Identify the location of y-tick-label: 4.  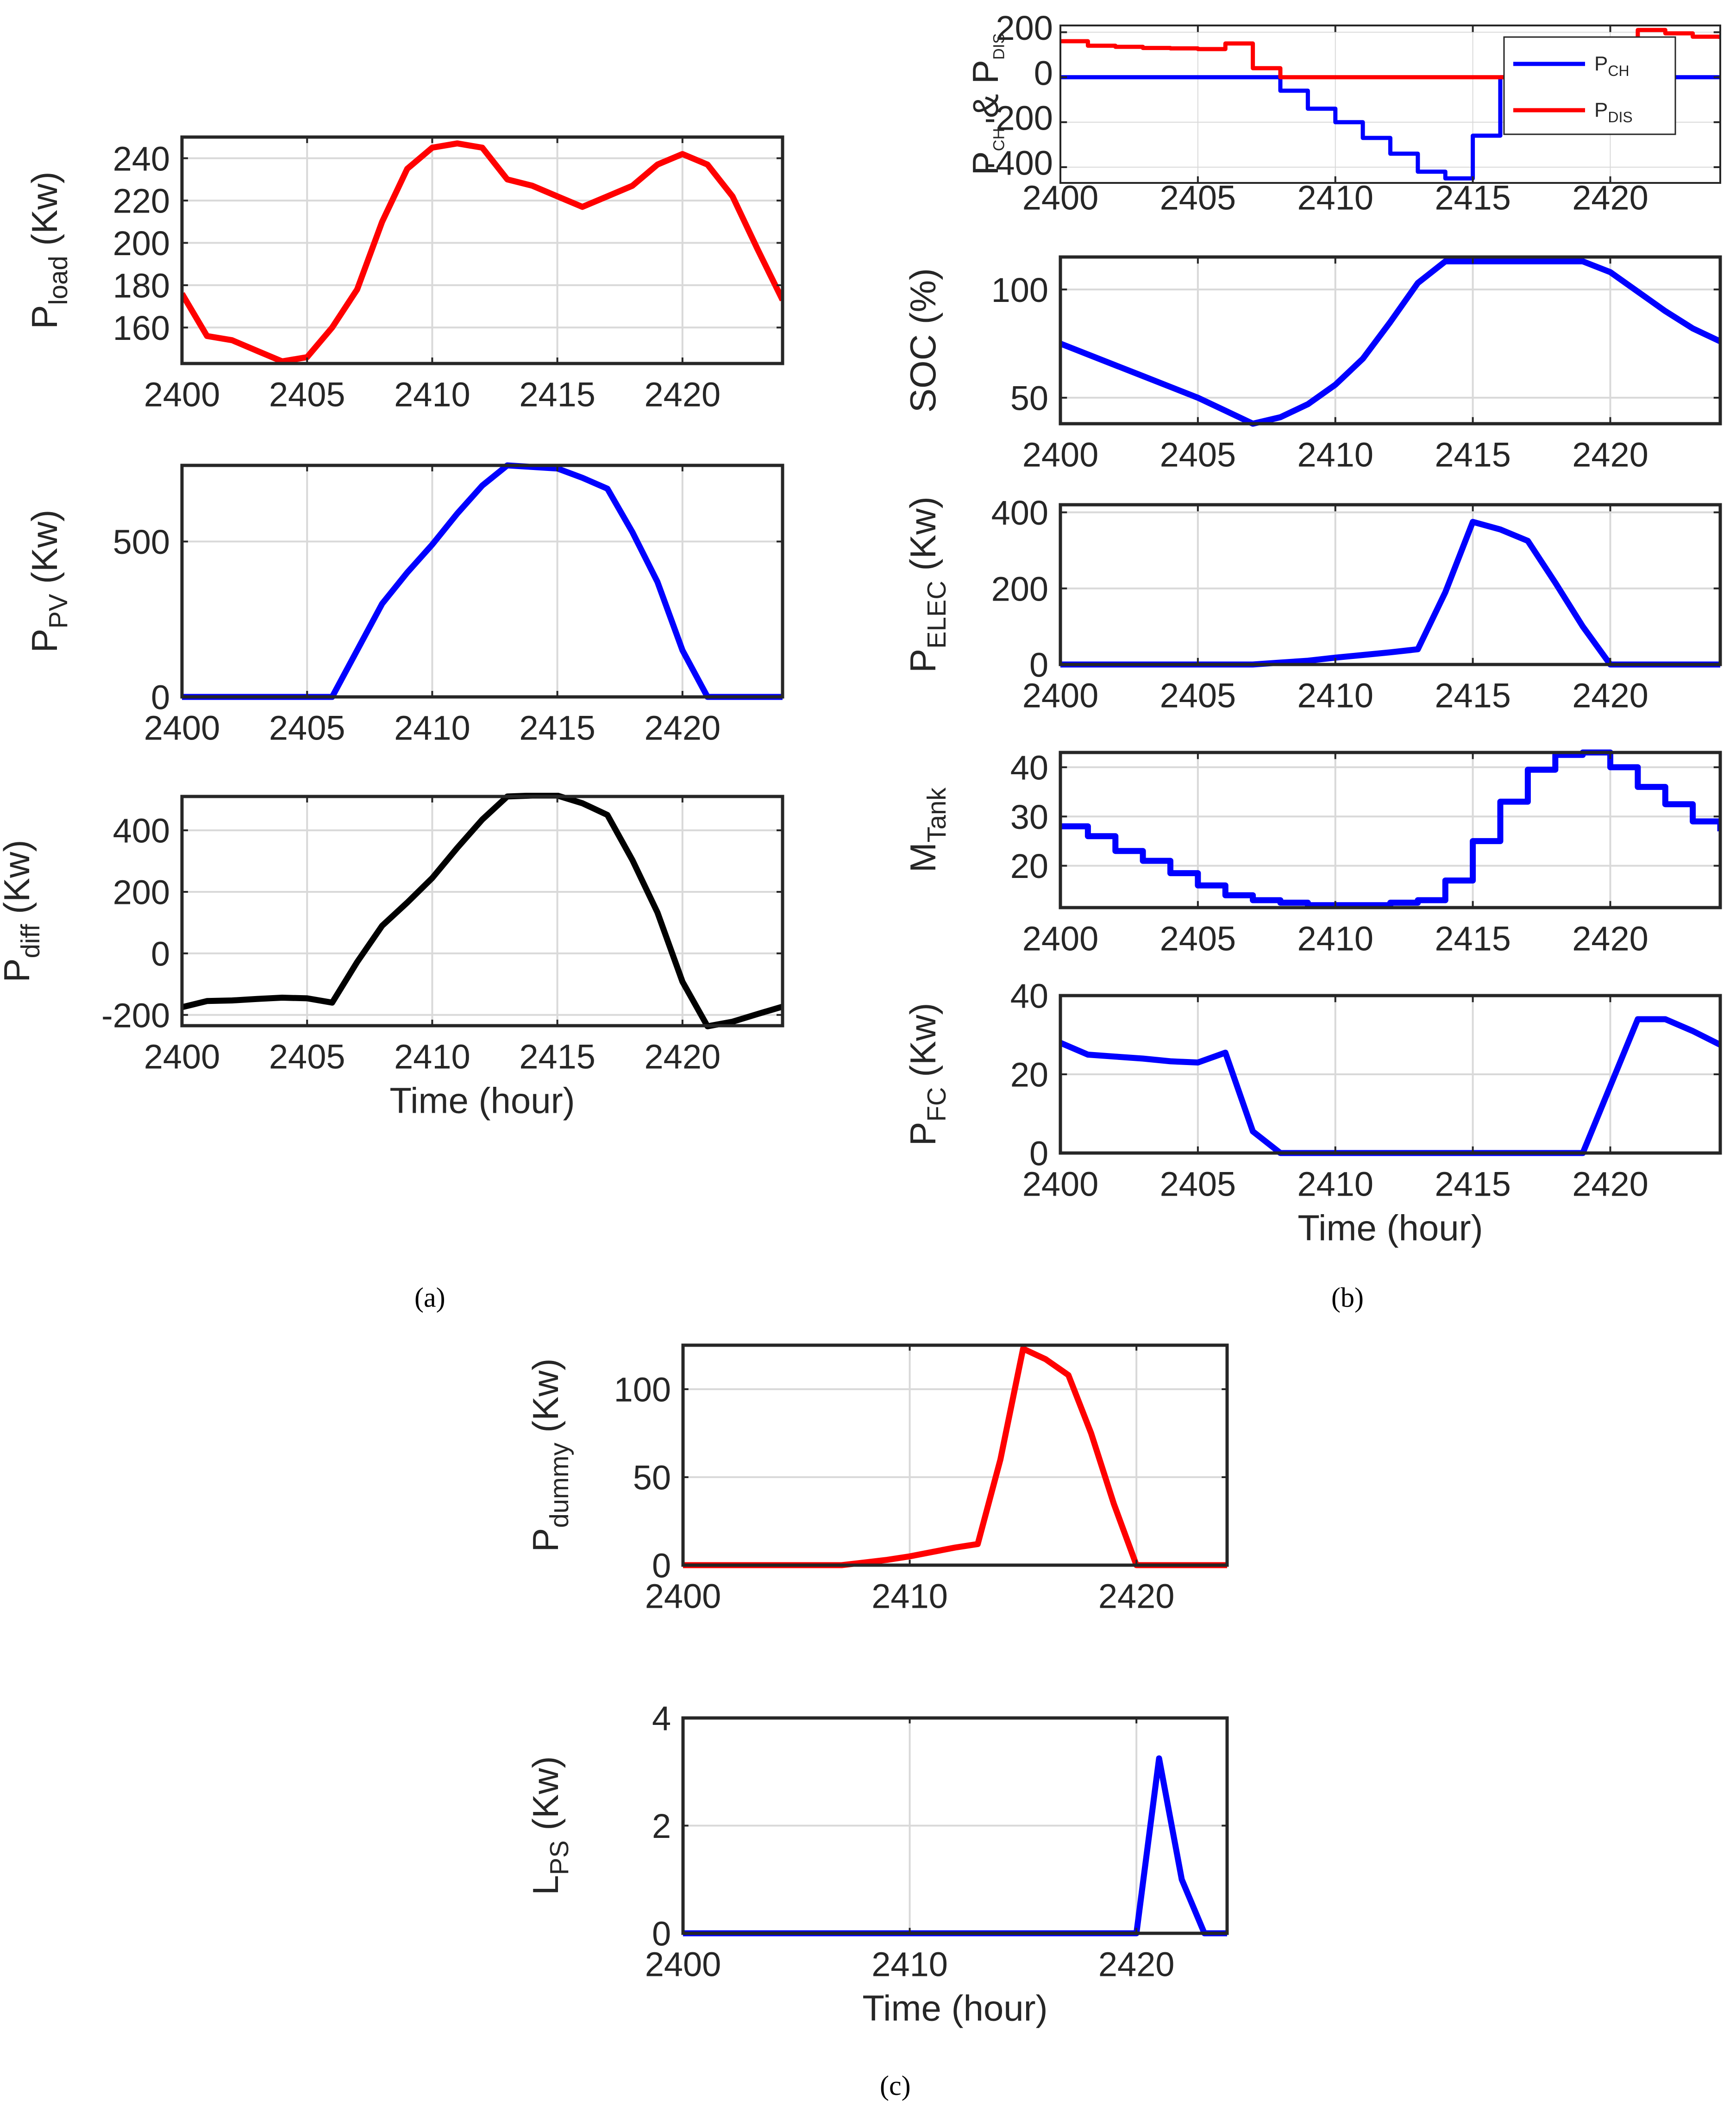
(661, 1718).